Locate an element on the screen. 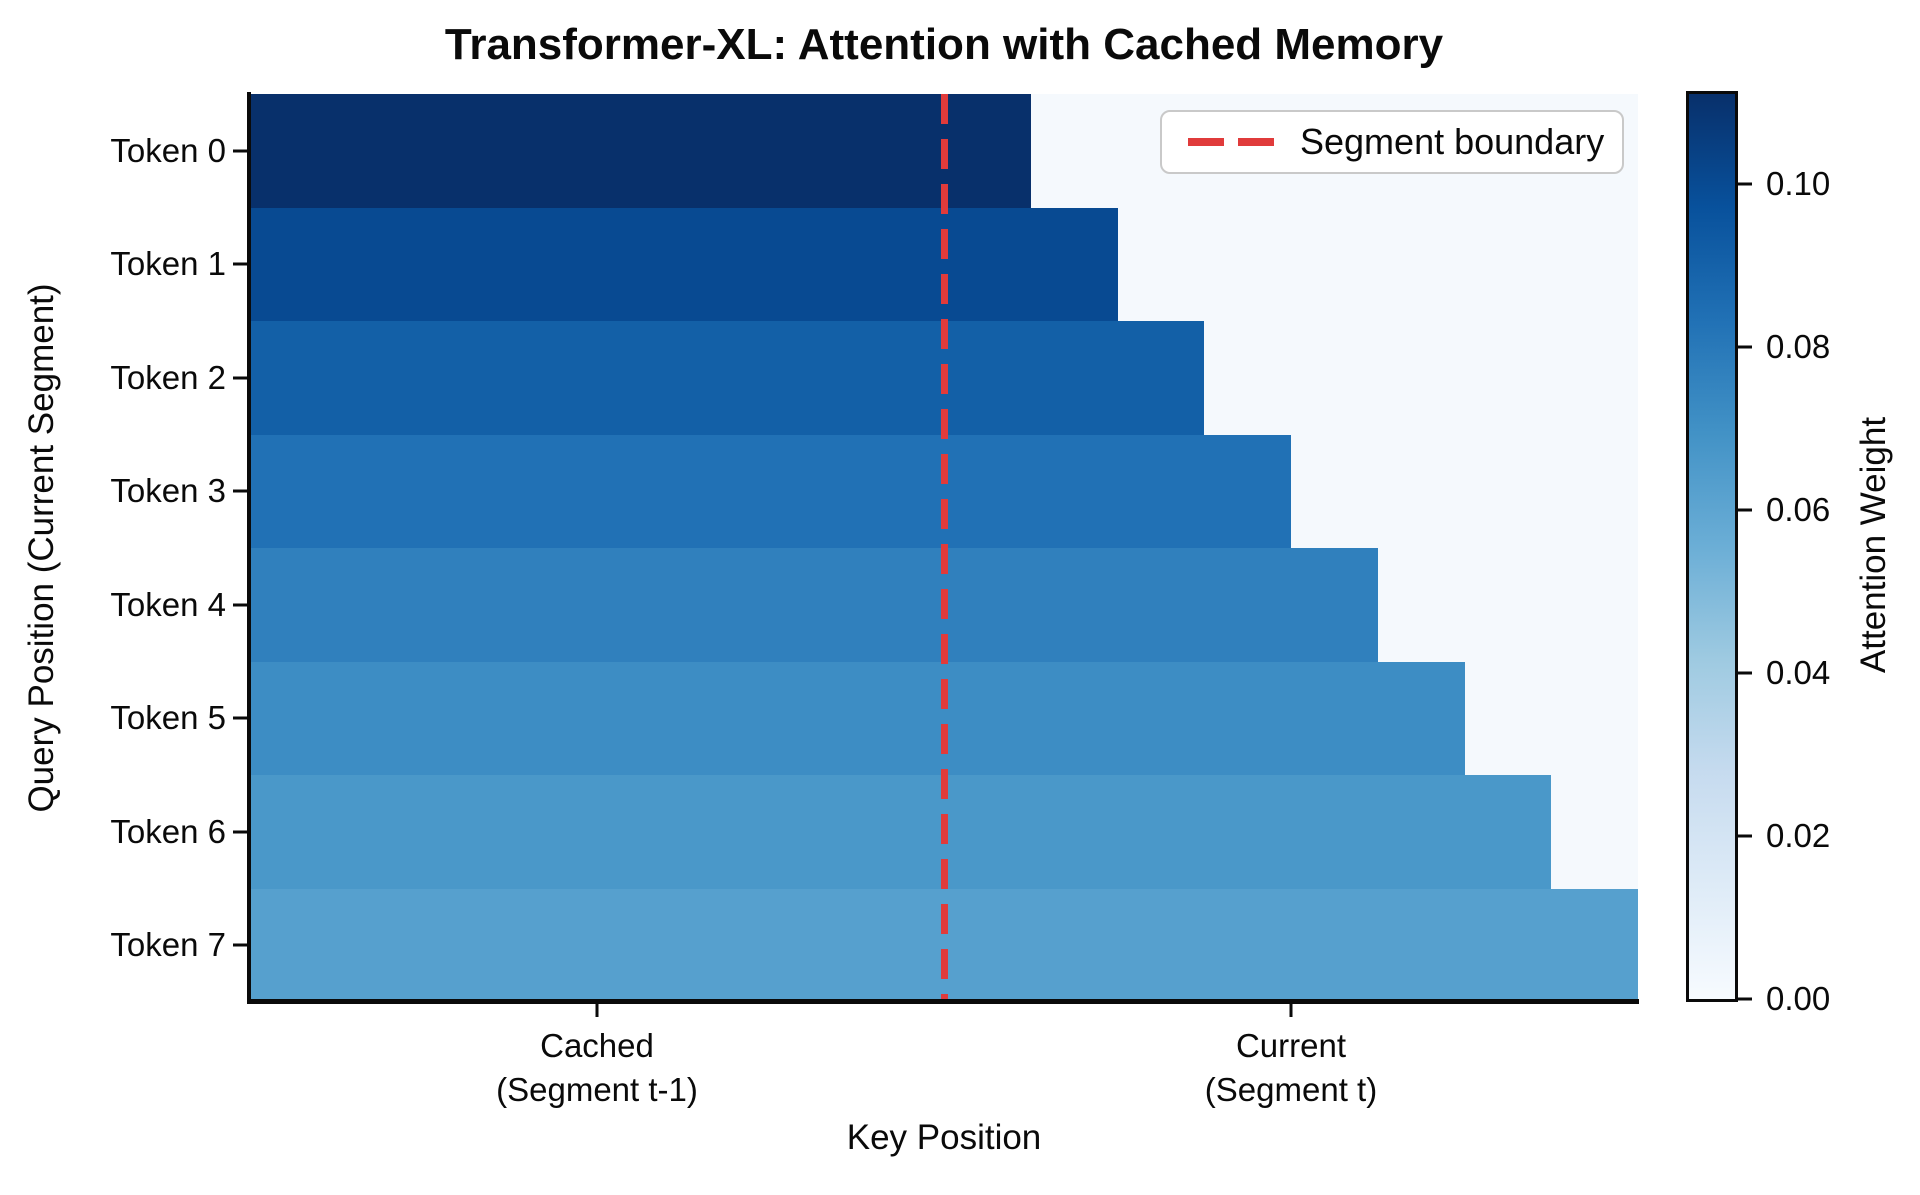  x-tick-label: Cached (Segment t-1) is located at coordinates (597, 1067).